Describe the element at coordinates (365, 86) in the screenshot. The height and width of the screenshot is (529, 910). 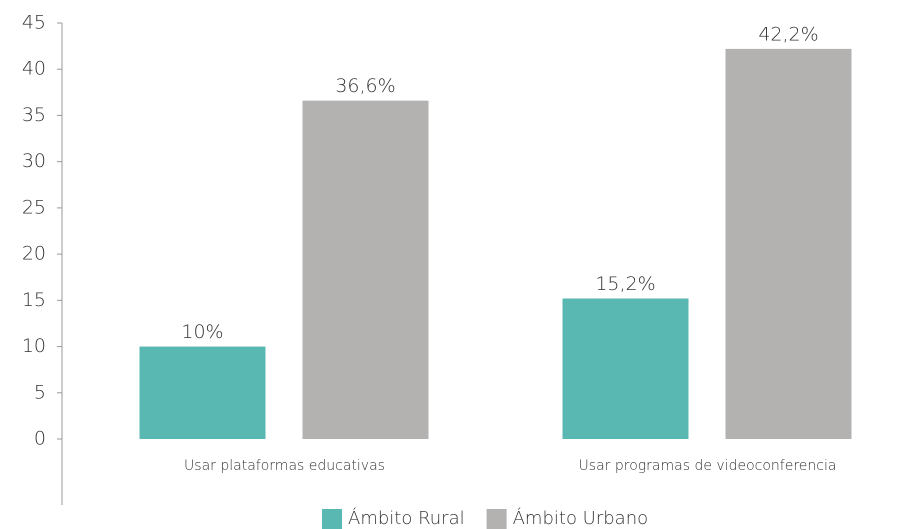
I see `value-label: 36,6%` at that location.